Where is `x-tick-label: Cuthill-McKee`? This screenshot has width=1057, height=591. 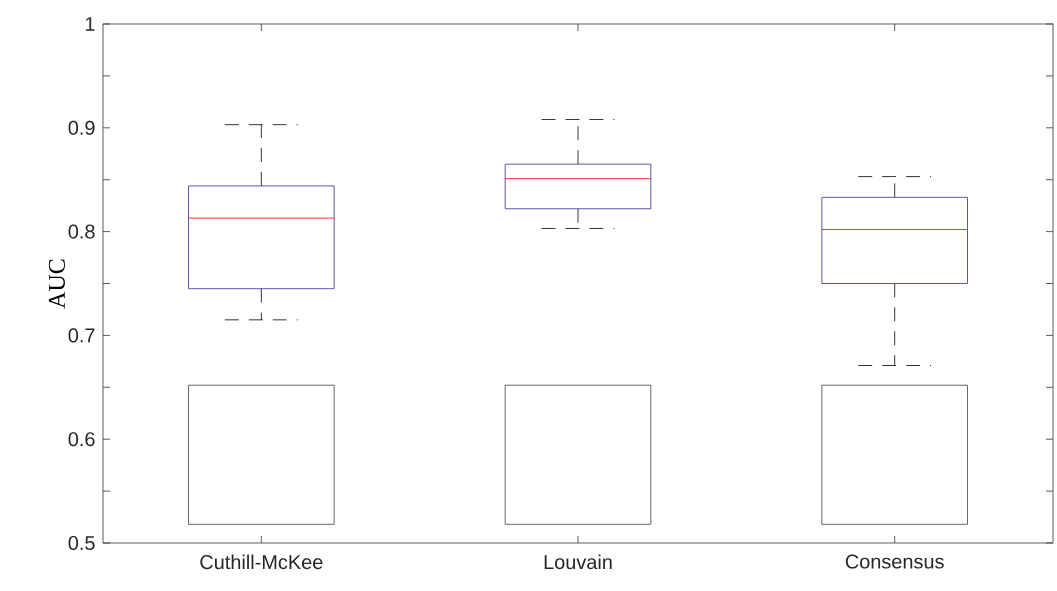 x-tick-label: Cuthill-McKee is located at coordinates (261, 562).